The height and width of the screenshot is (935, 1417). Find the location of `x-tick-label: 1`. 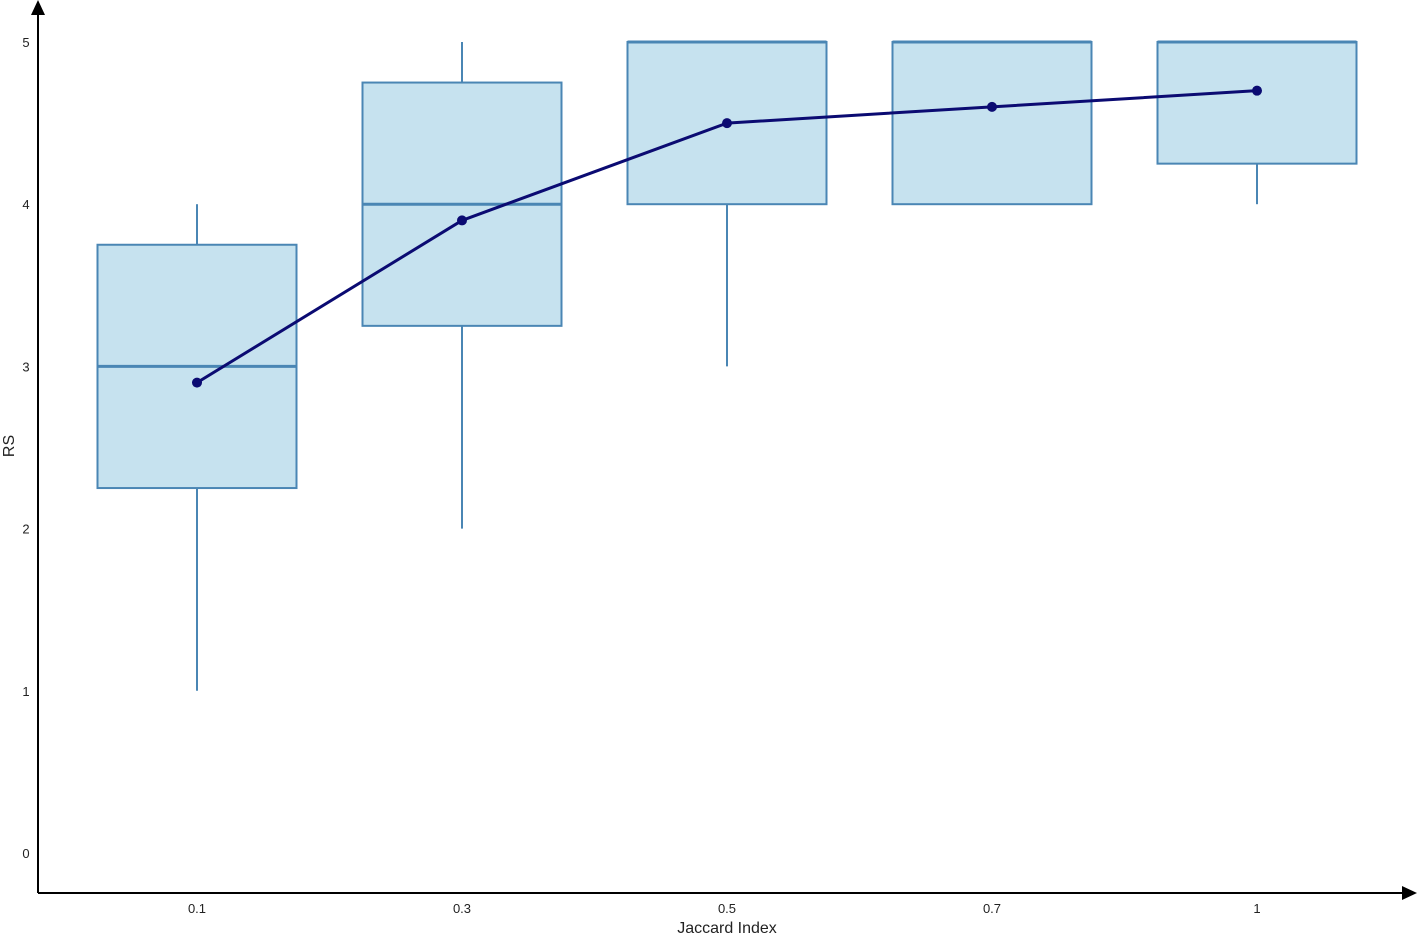

x-tick-label: 1 is located at coordinates (1256, 908).